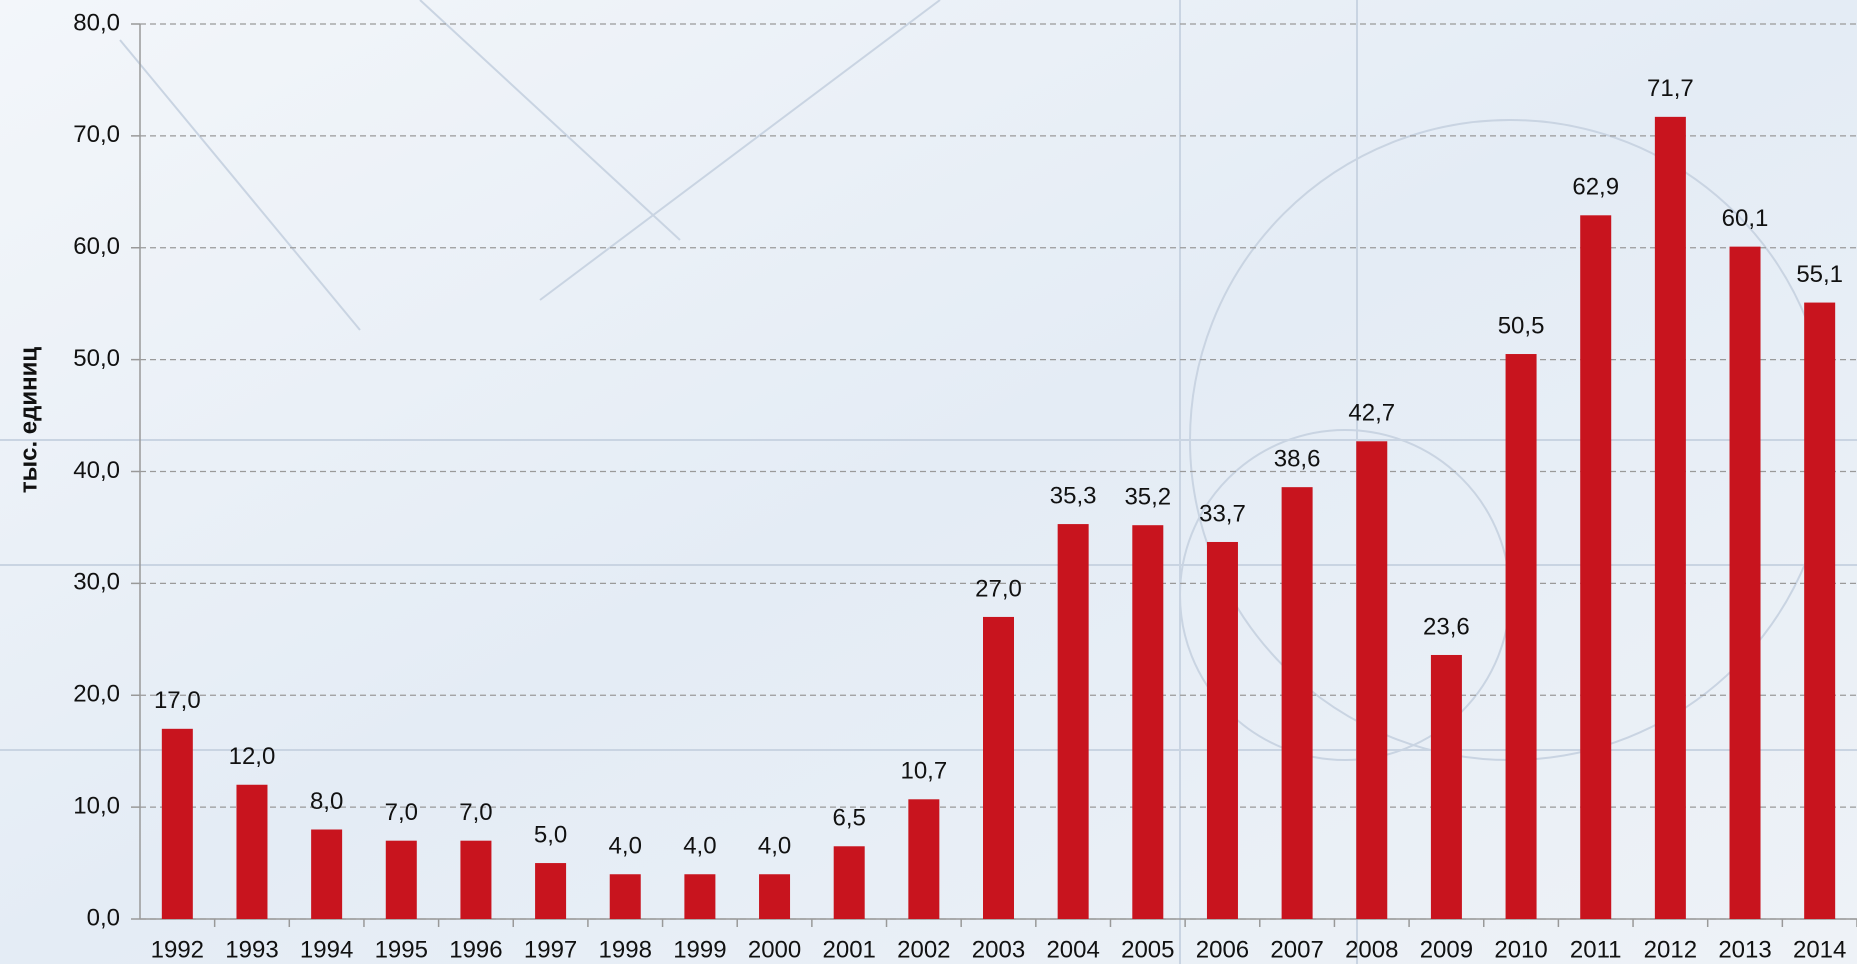  What do you see at coordinates (326, 801) in the screenshot?
I see `value-label: 8,0` at bounding box center [326, 801].